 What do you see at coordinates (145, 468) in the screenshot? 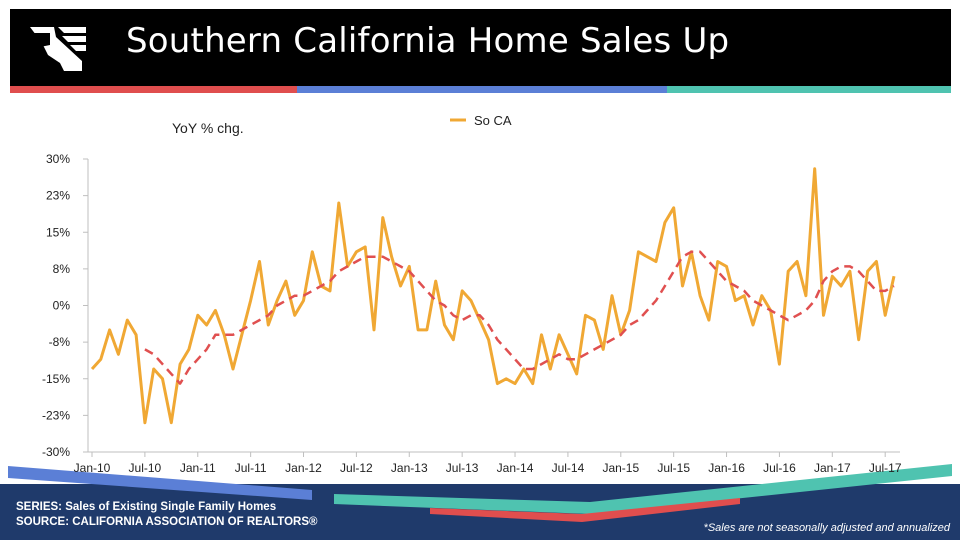
I see `x-tick-label: Jul-10` at bounding box center [145, 468].